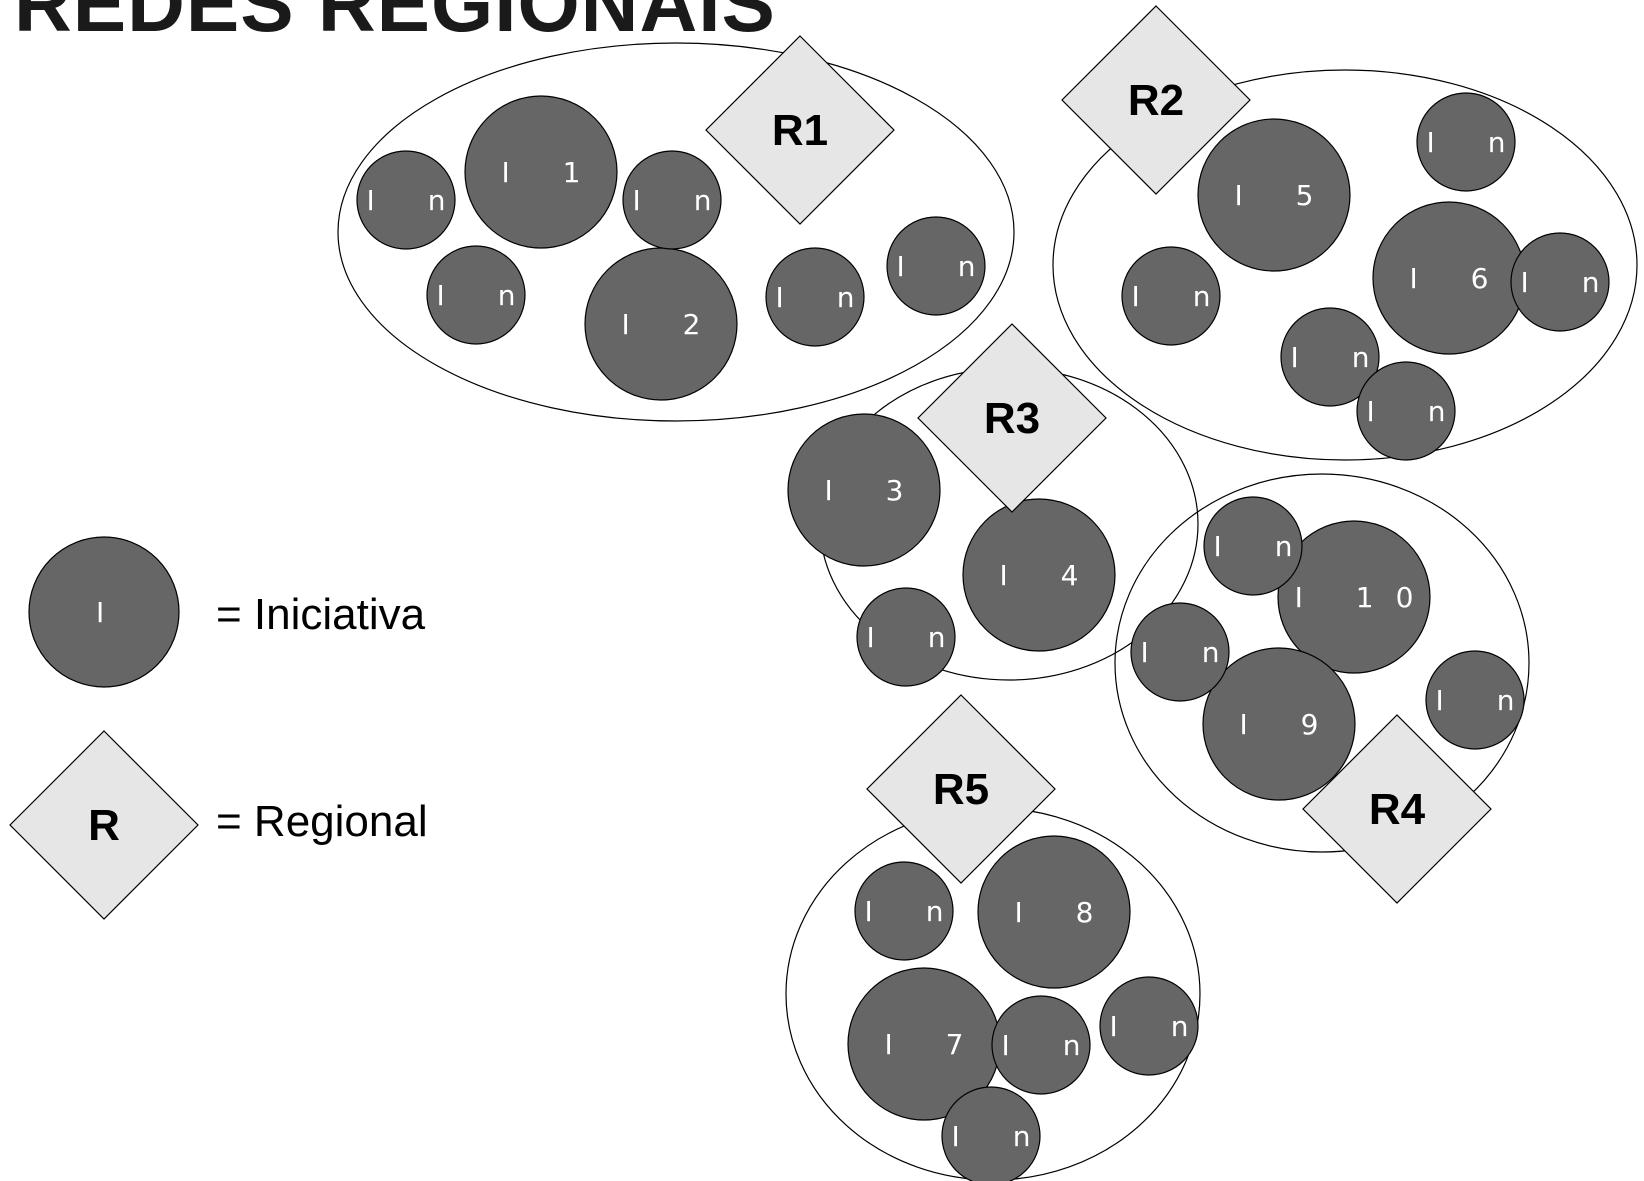 This screenshot has width=1644, height=1181. Describe the element at coordinates (1050, 575) in the screenshot. I see `initiative-label: I 4` at that location.